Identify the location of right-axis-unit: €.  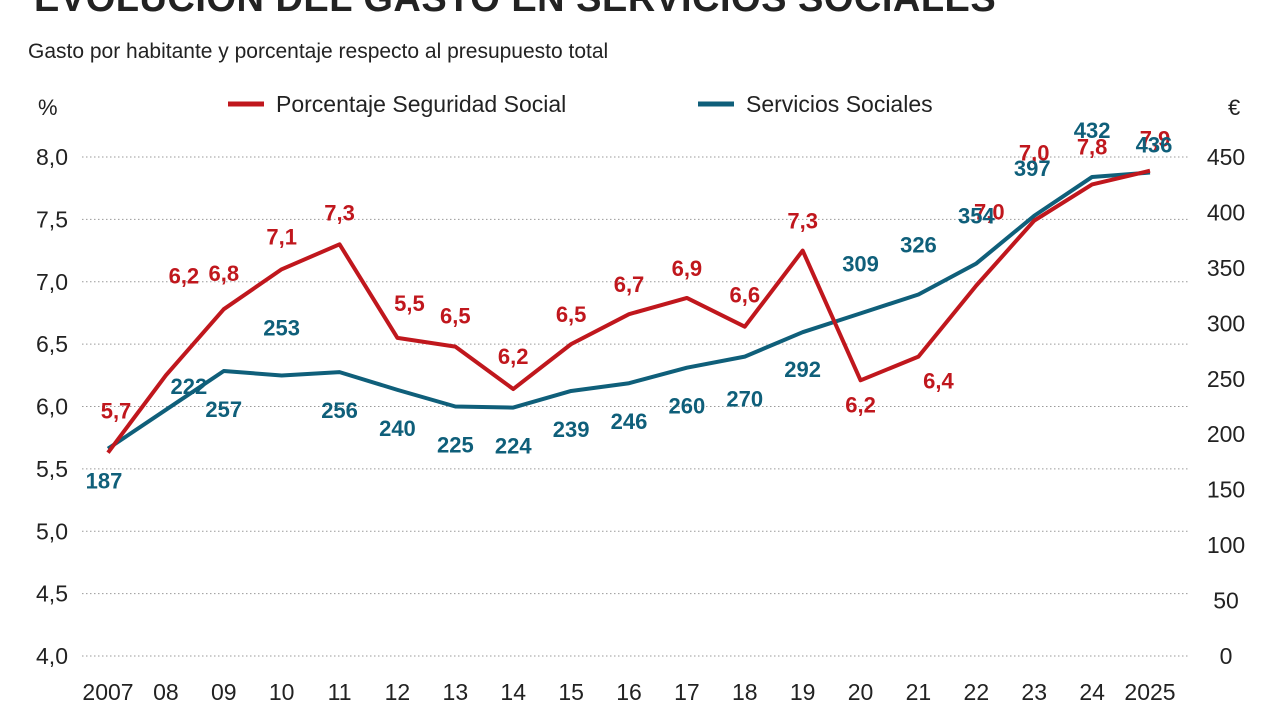
(1234, 107).